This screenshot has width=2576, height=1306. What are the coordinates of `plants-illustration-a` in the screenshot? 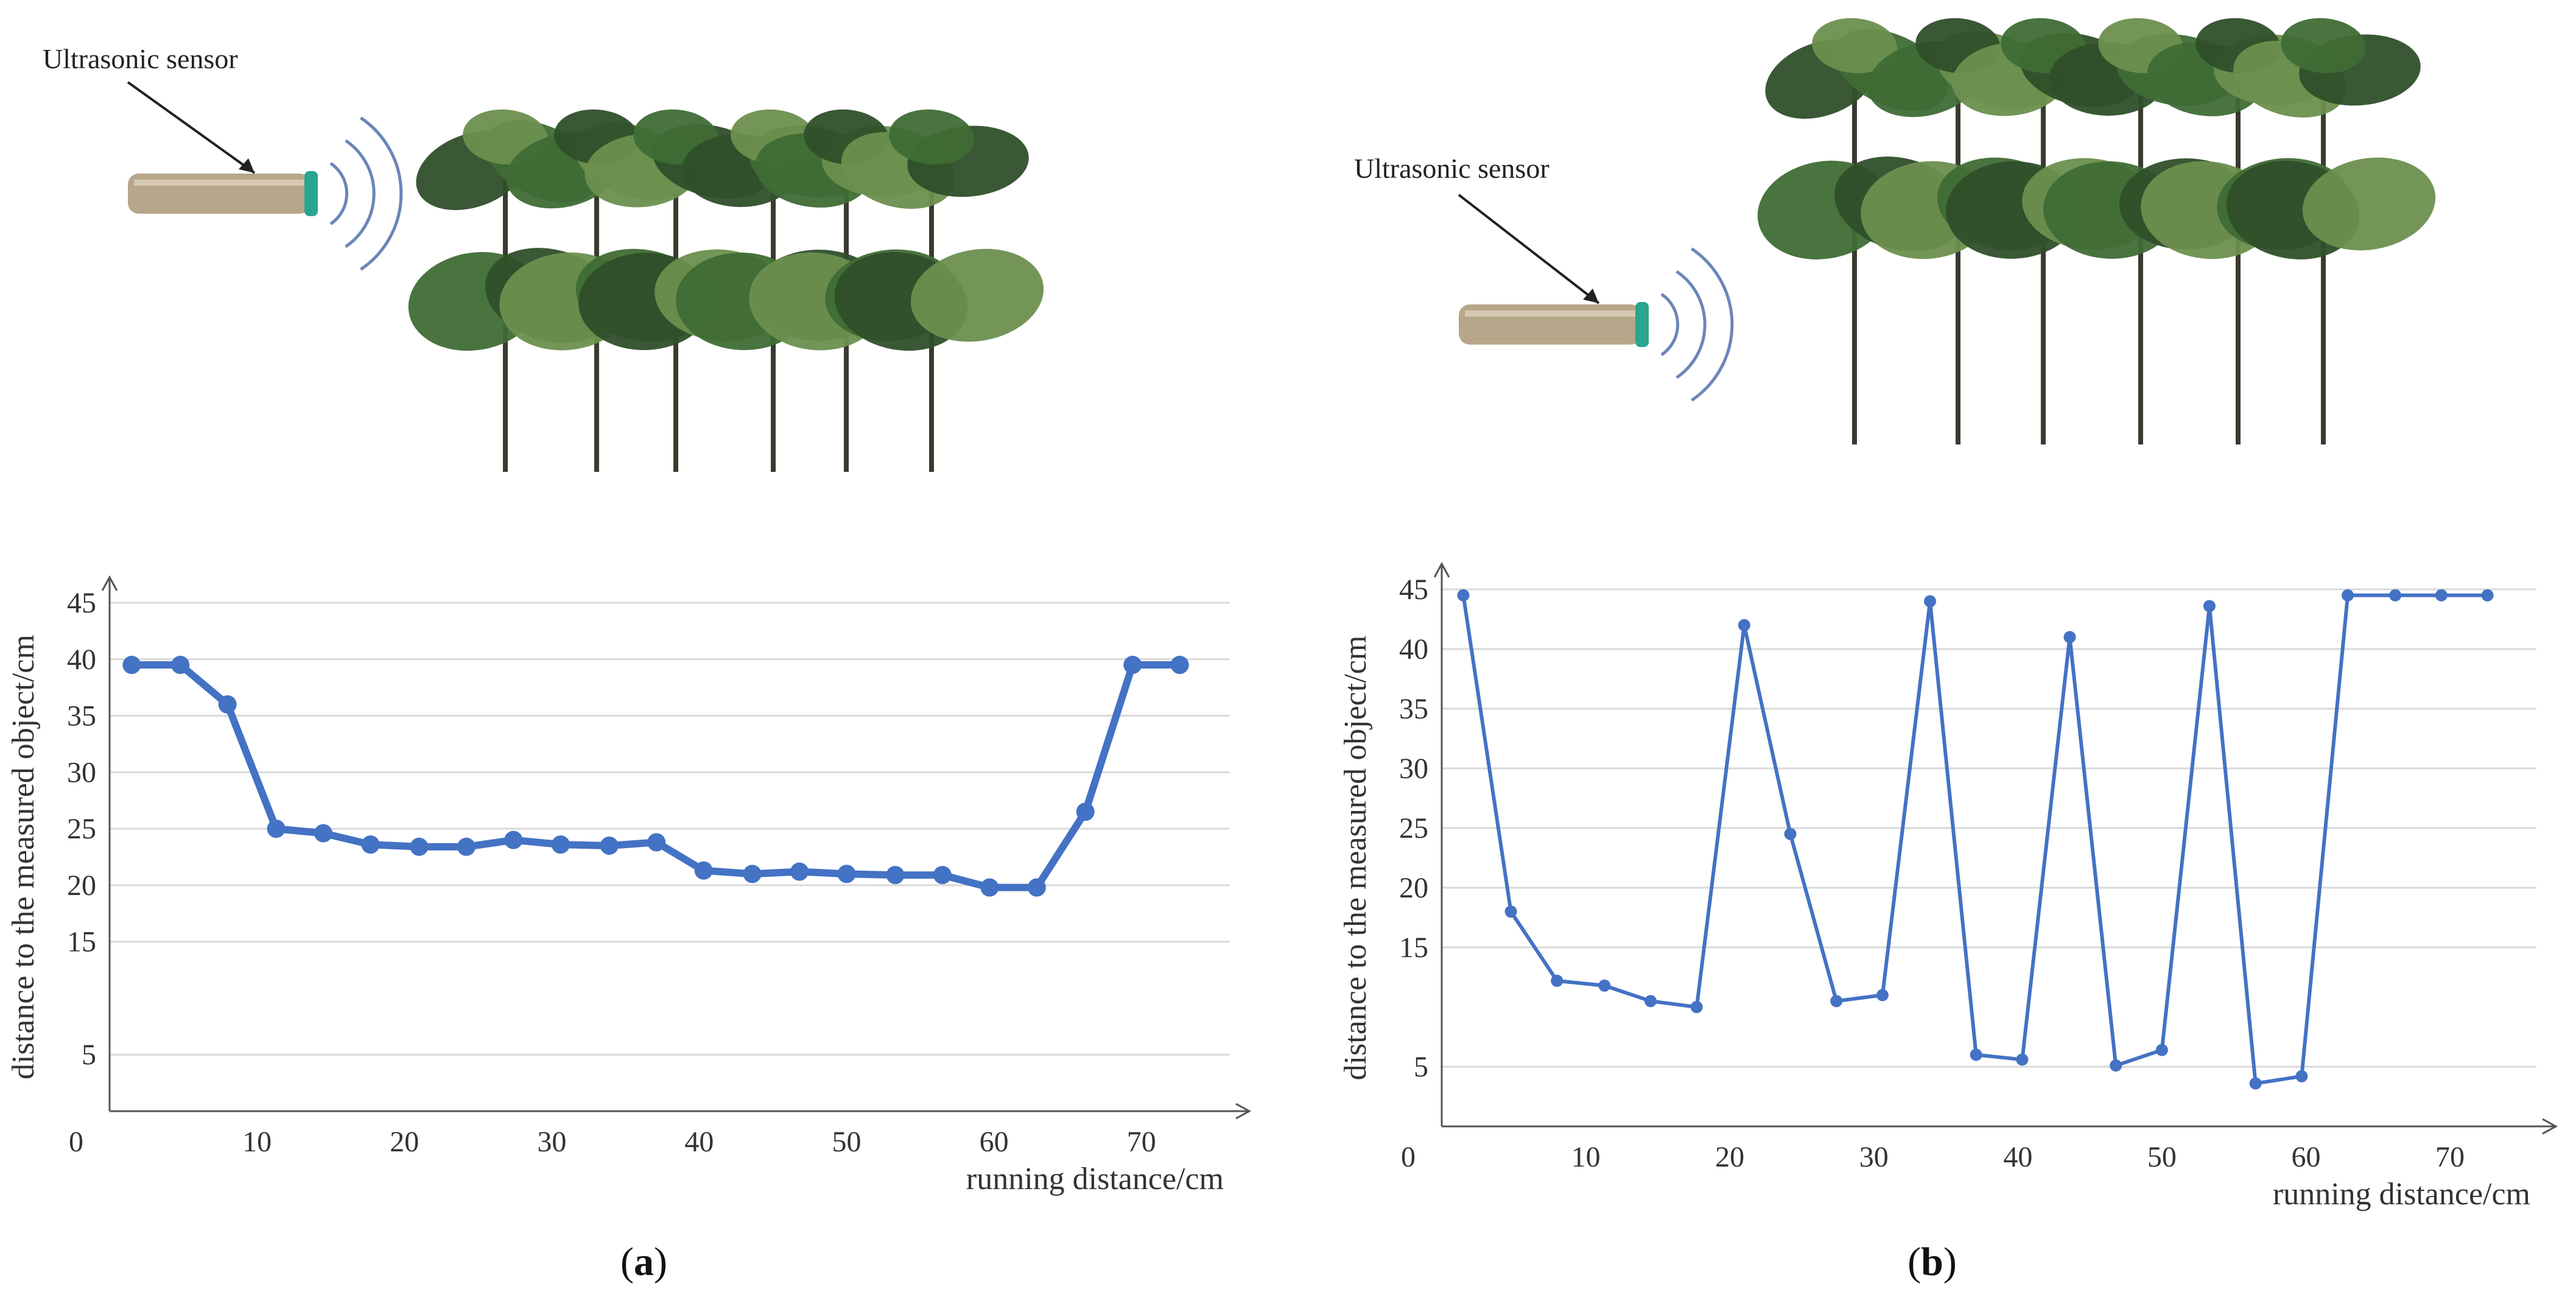 It's located at (585, 276).